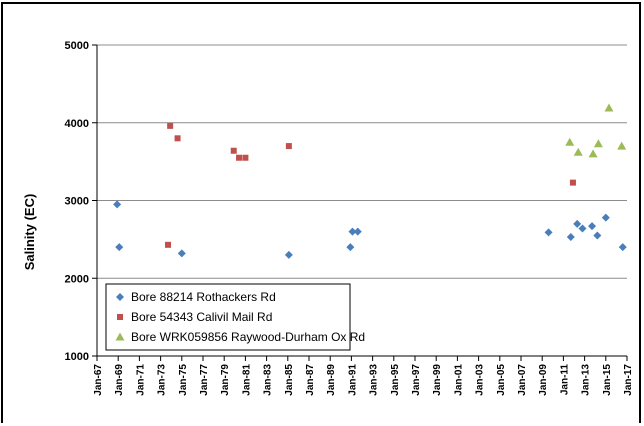 This screenshot has width=644, height=426. Describe the element at coordinates (204, 380) in the screenshot. I see `x-tick-label: Jan-77` at that location.